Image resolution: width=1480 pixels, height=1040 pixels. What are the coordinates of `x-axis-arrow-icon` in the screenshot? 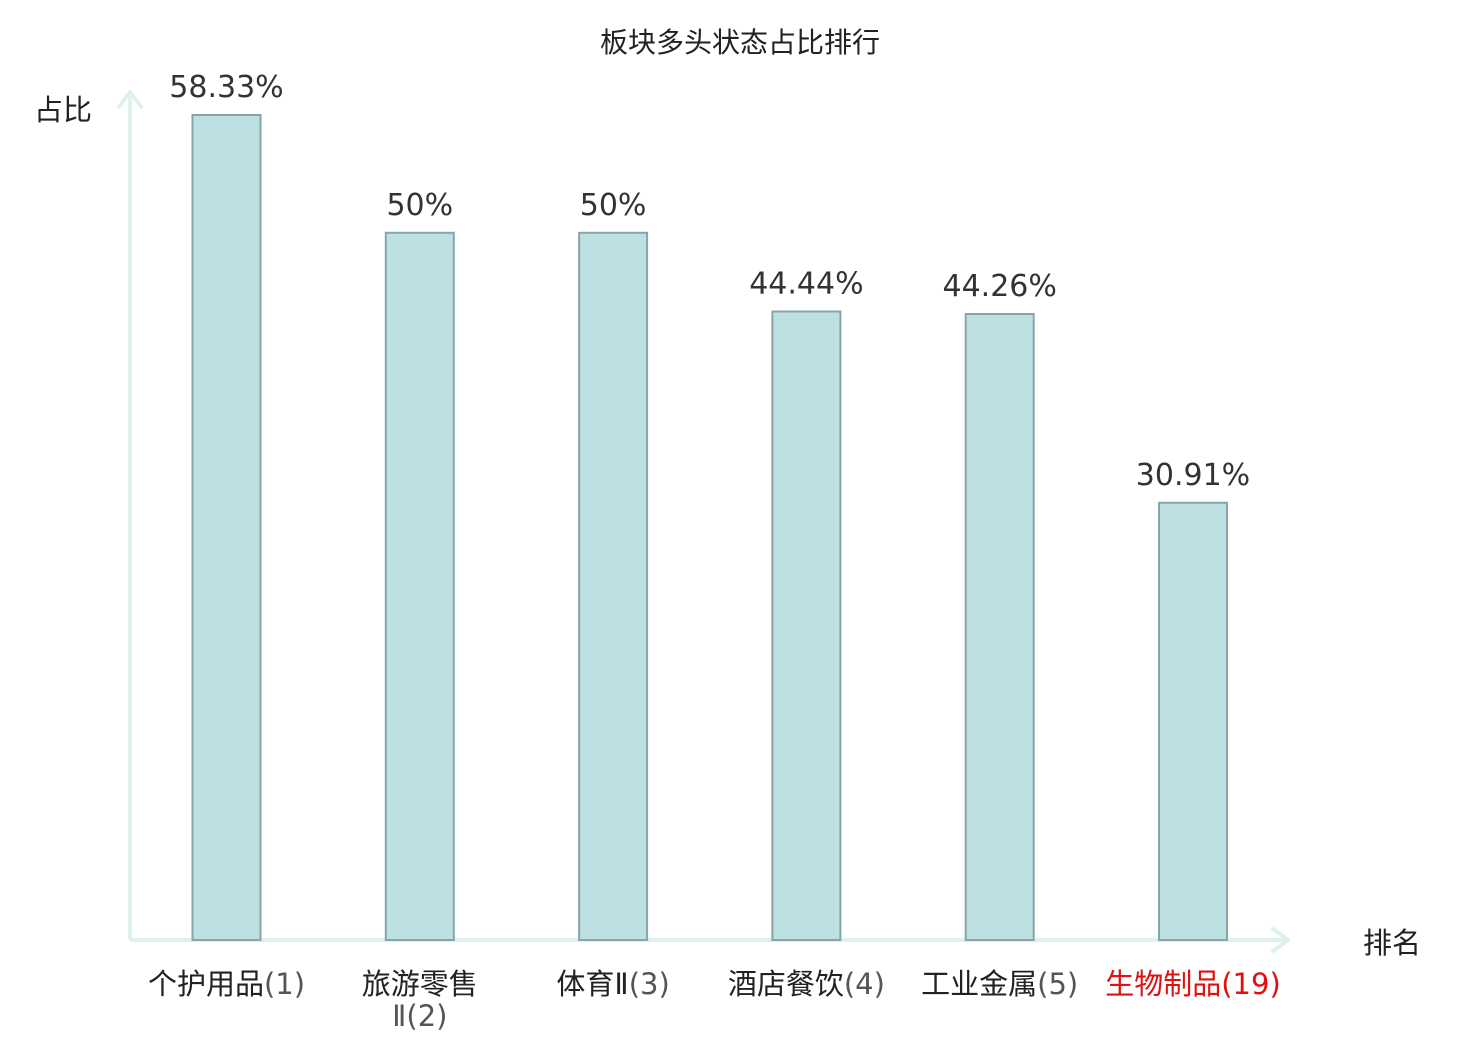 It's located at (1280, 940).